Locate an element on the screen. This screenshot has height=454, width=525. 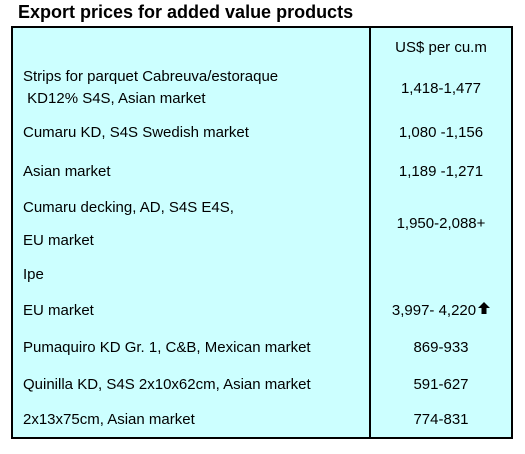
product-cell: Cumaru KD, S4S Swedish market is located at coordinates (136, 132).